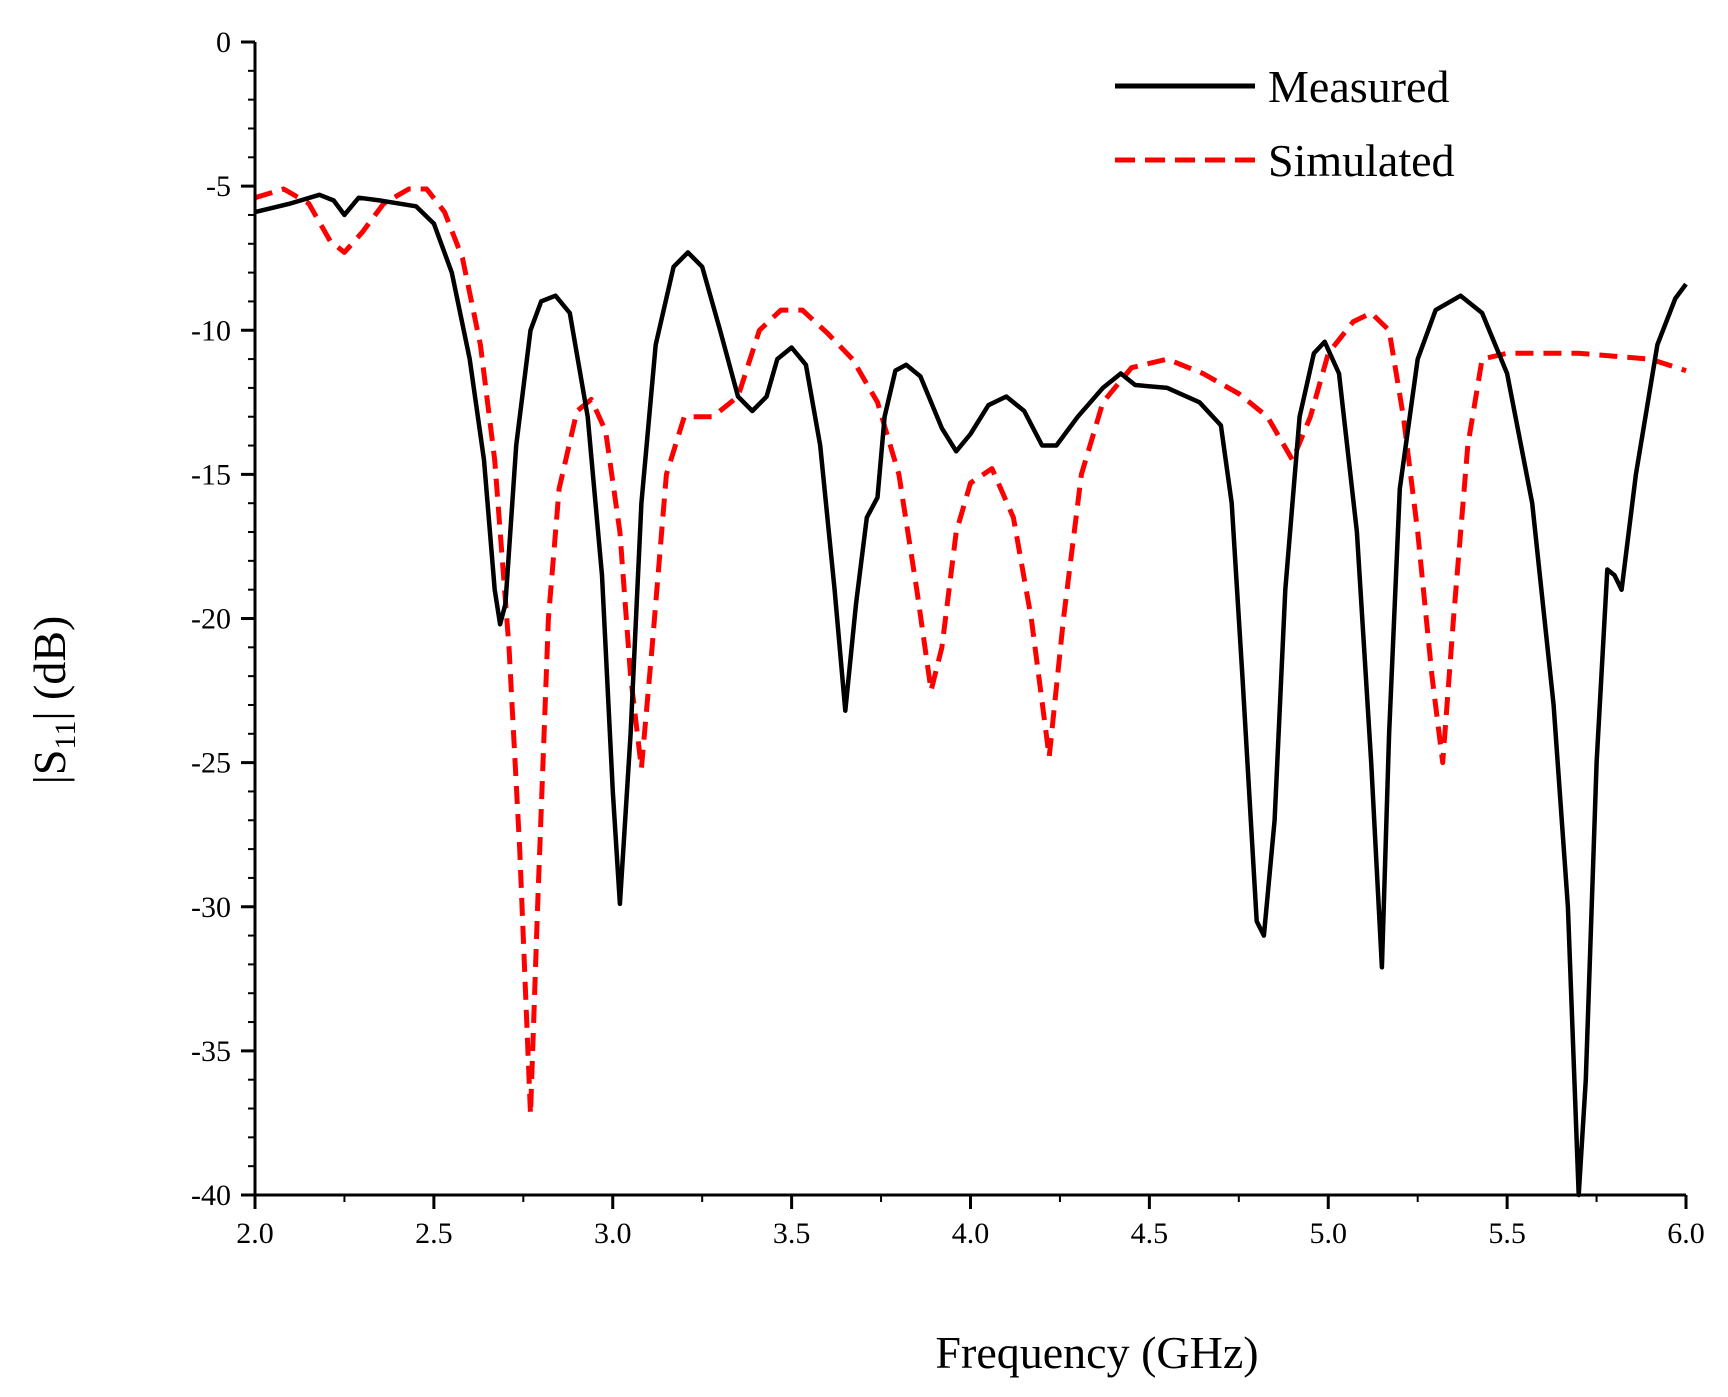 The width and height of the screenshot is (1728, 1397). I want to click on y-axis-title-main: |S, so click(49, 767).